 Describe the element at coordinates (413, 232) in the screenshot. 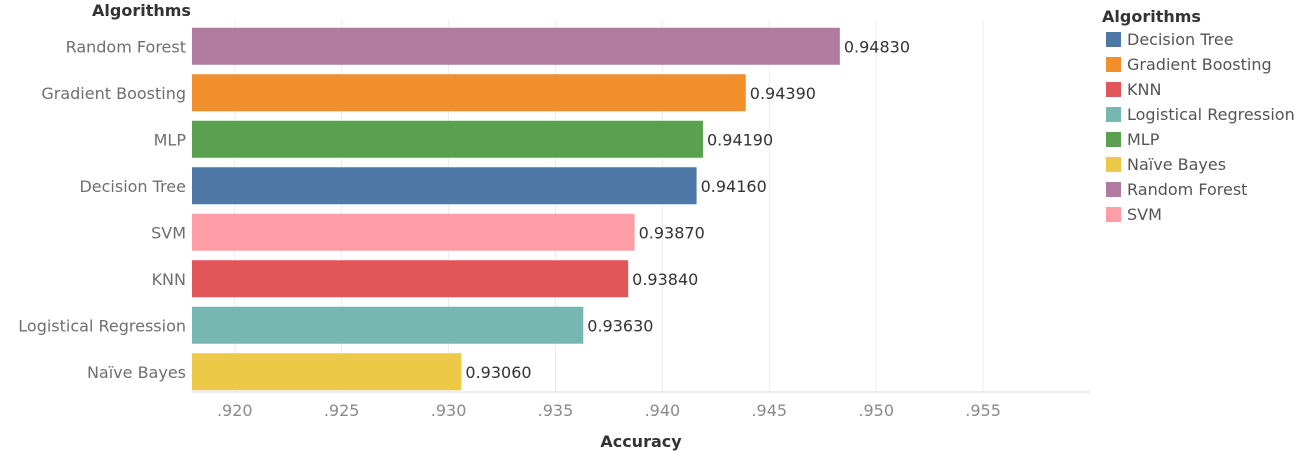

I see `bar-svm` at that location.